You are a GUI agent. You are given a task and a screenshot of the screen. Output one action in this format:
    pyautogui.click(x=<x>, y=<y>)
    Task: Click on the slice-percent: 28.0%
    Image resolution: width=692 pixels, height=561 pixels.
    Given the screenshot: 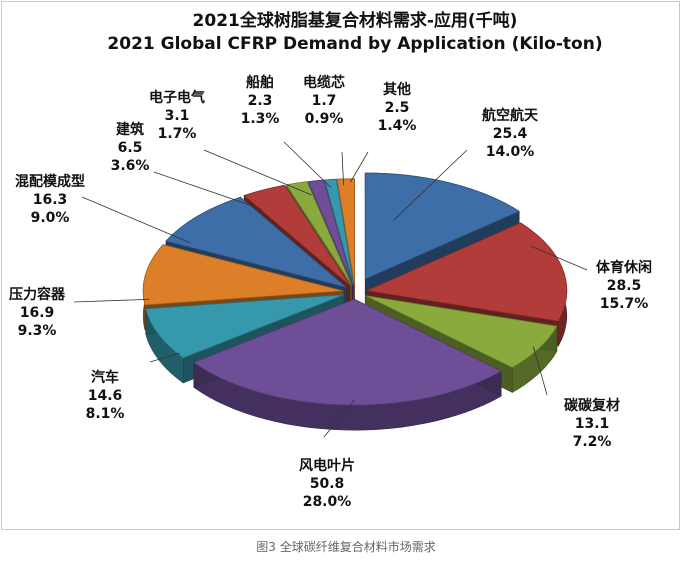 What is the action you would take?
    pyautogui.click(x=327, y=502)
    